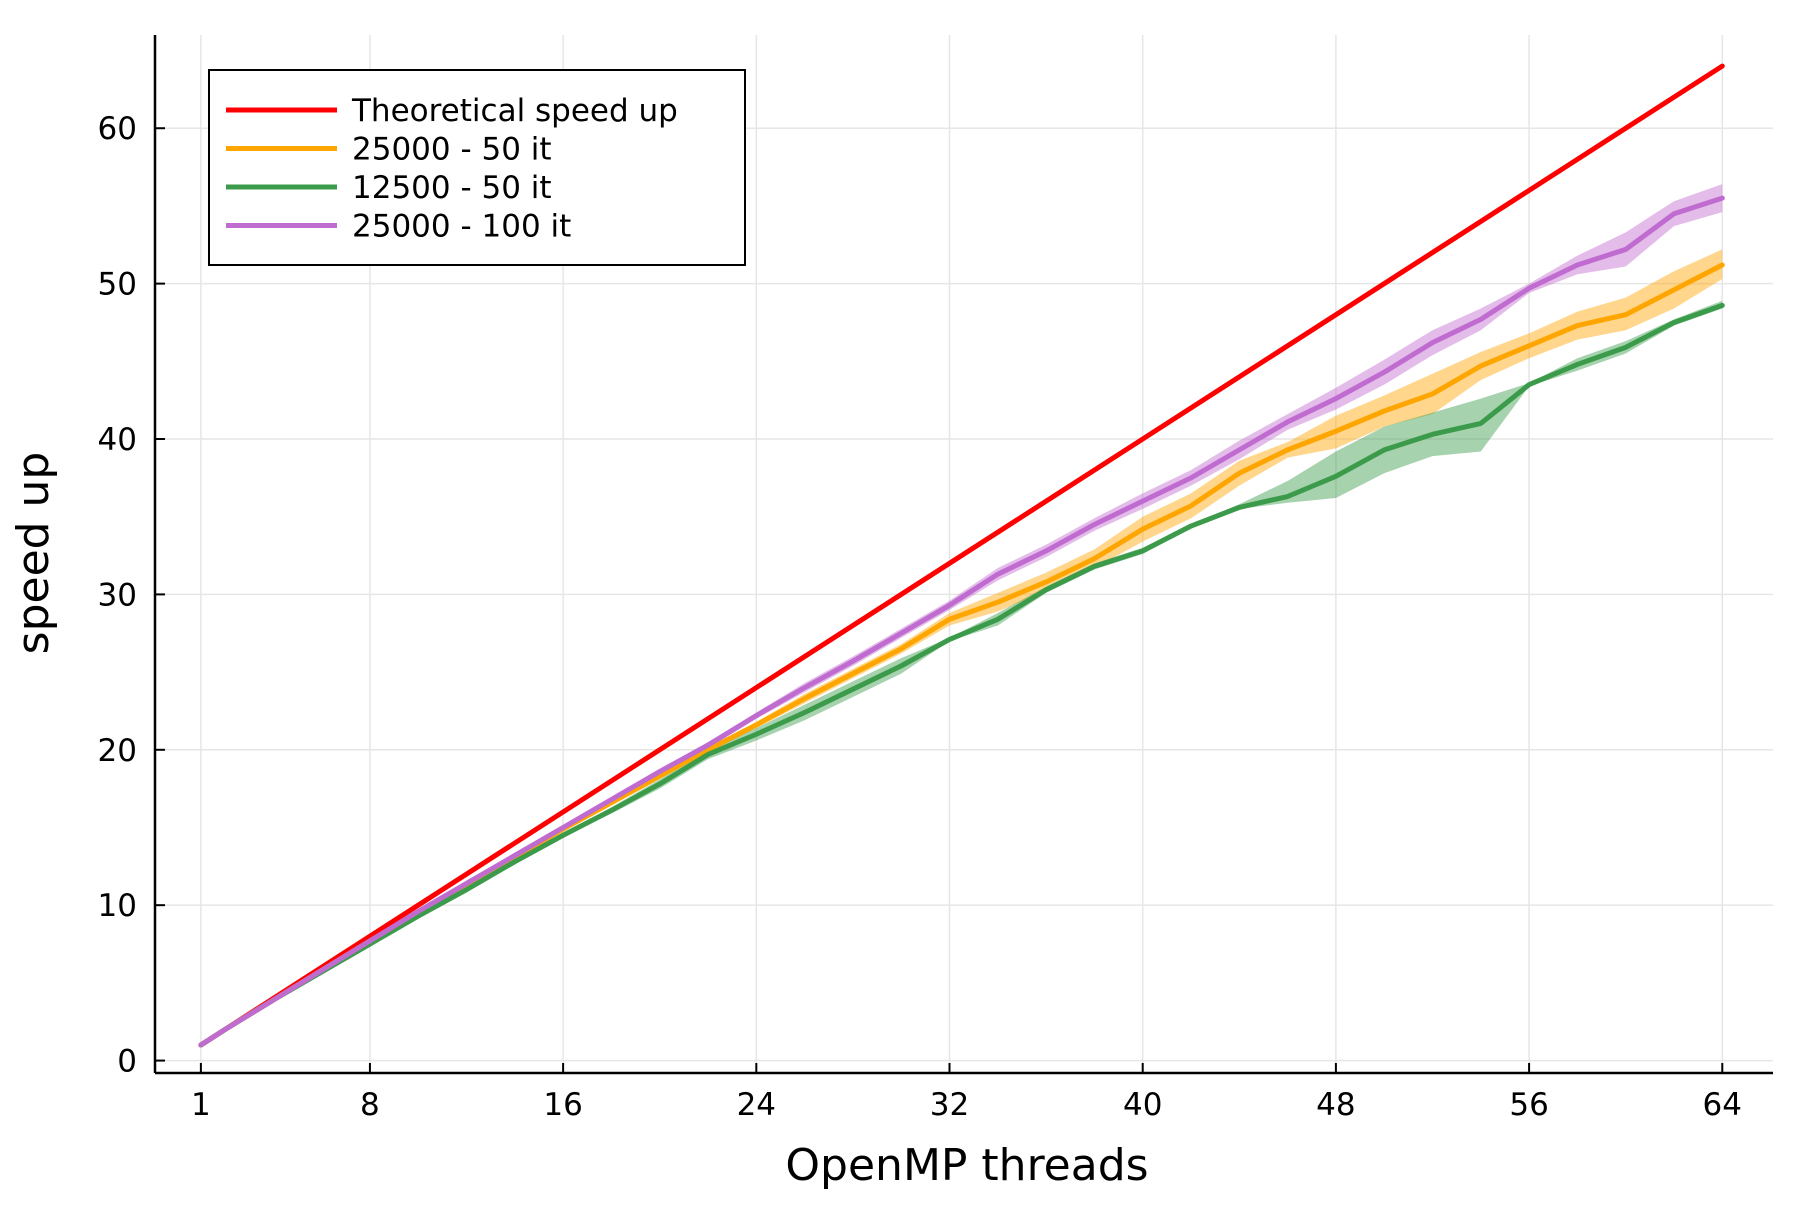 Image resolution: width=1800 pixels, height=1205 pixels. What do you see at coordinates (201, 1105) in the screenshot?
I see `x-tick-label: 1` at bounding box center [201, 1105].